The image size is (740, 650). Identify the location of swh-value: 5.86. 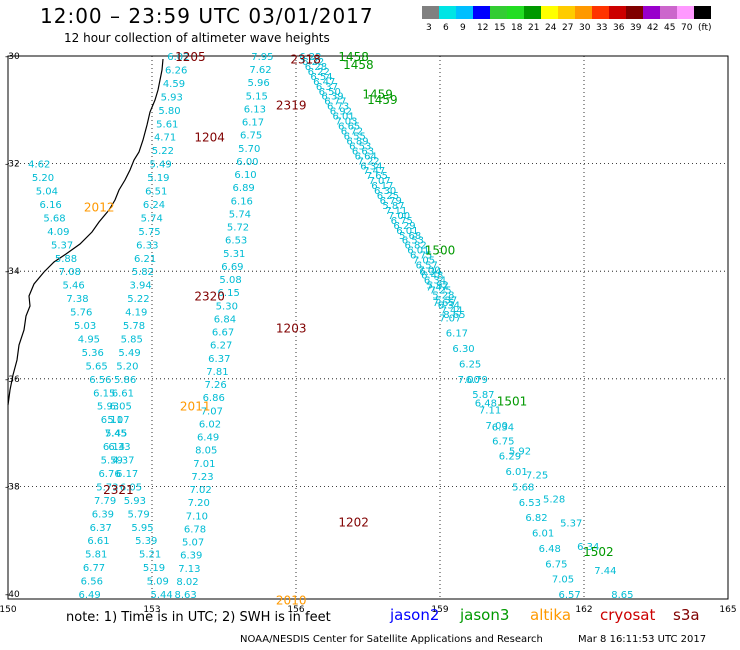
(125, 380).